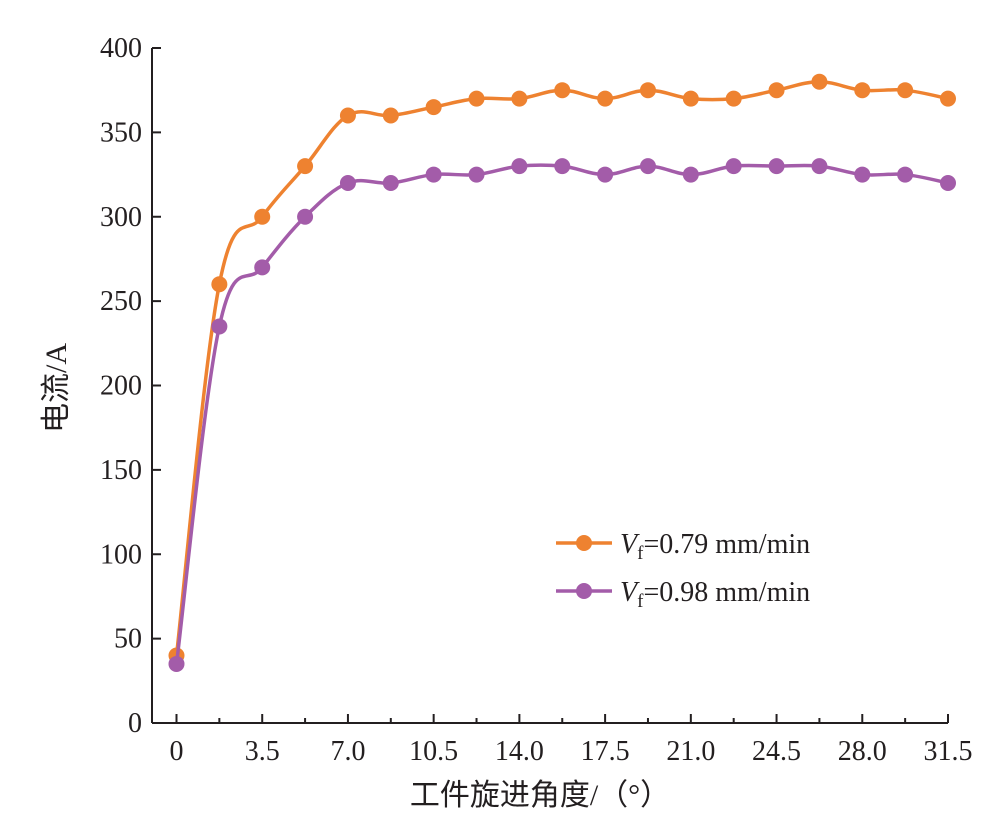 The height and width of the screenshot is (817, 1005). What do you see at coordinates (948, 751) in the screenshot?
I see `x-tick-label: 31.5` at bounding box center [948, 751].